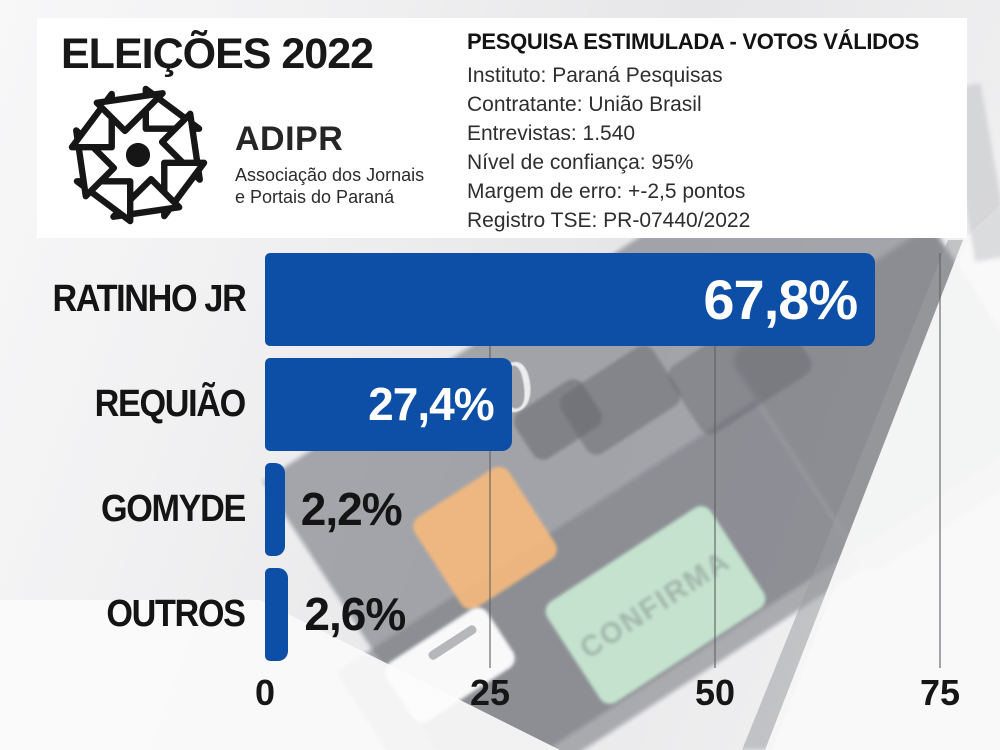 Image resolution: width=1000 pixels, height=750 pixels. Describe the element at coordinates (551, 133) in the screenshot. I see `survey-detail-interviews: Entrevistas: 1.540` at that location.